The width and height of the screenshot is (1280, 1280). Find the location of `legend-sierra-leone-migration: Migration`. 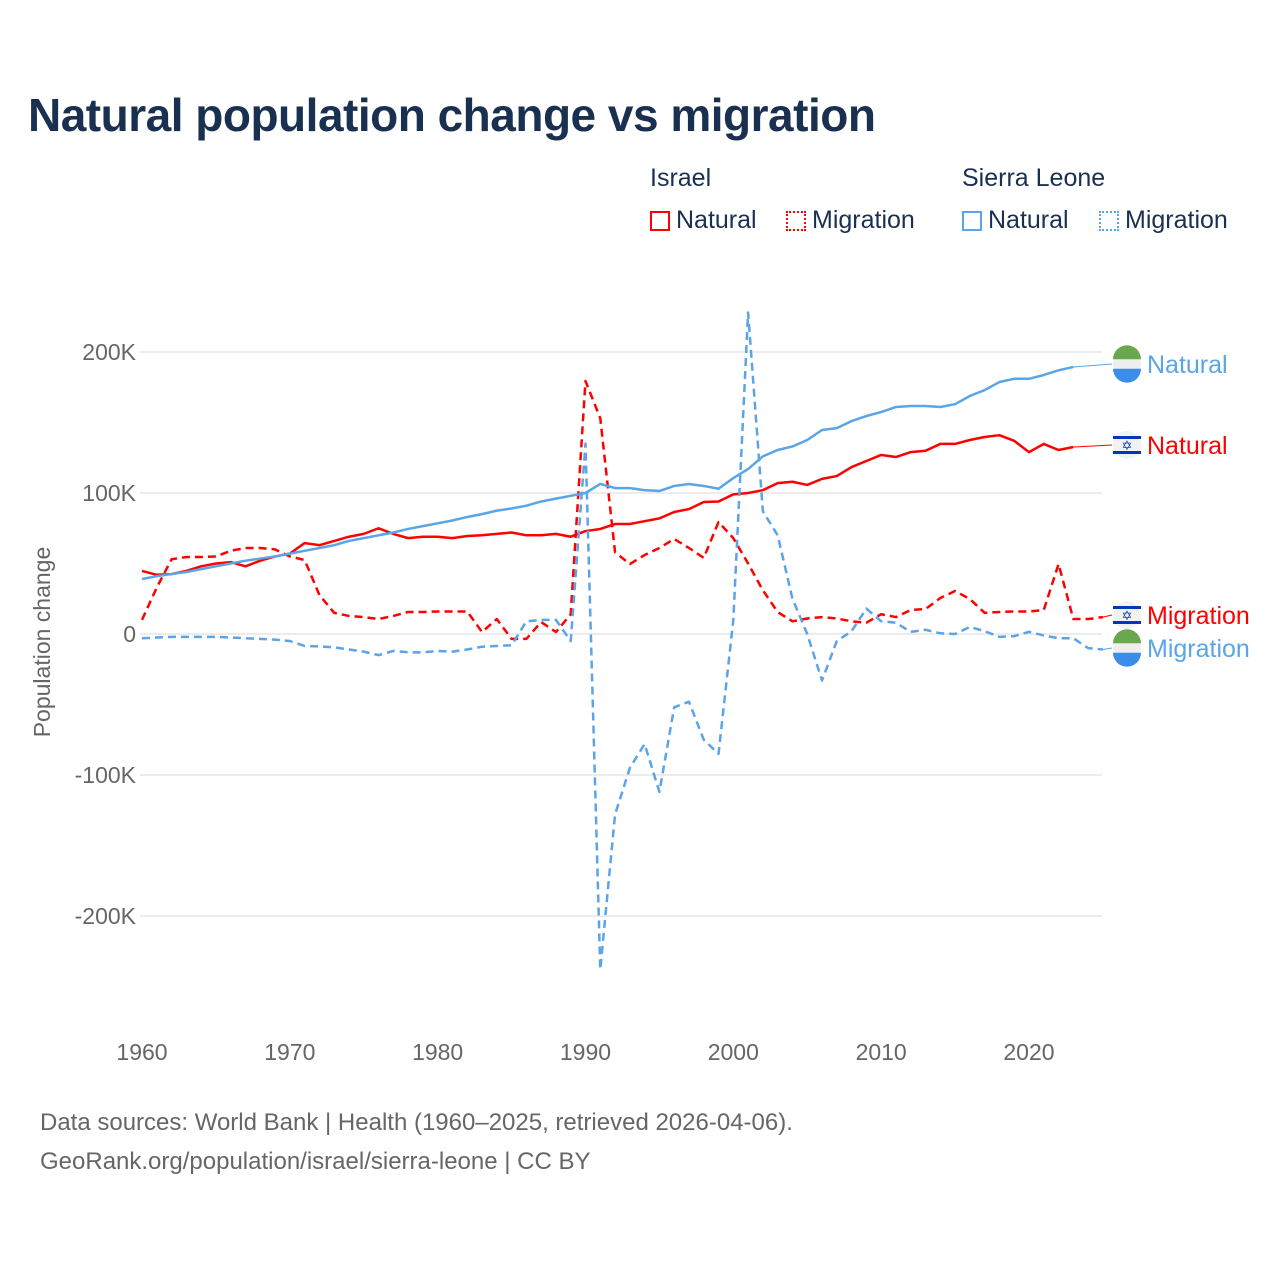

legend-sierra-leone-migration: Migration is located at coordinates (1163, 220).